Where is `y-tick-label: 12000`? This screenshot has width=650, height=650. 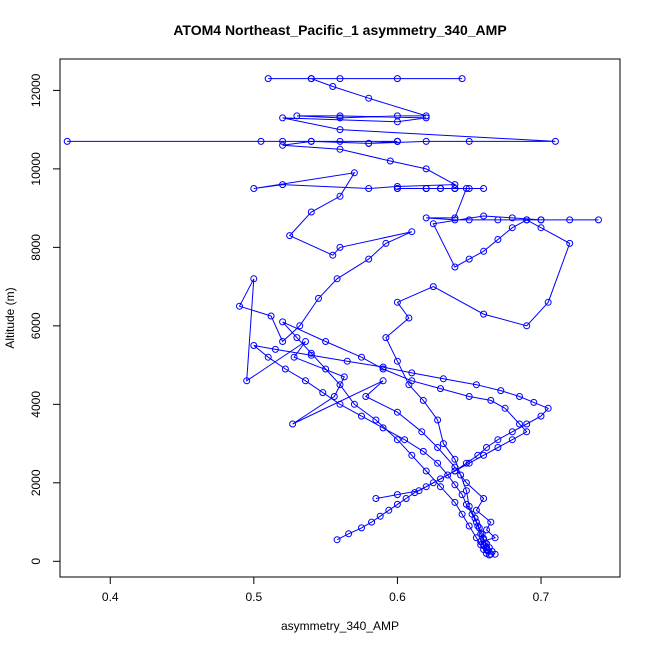
y-tick-label: 12000 is located at coordinates (36, 90).